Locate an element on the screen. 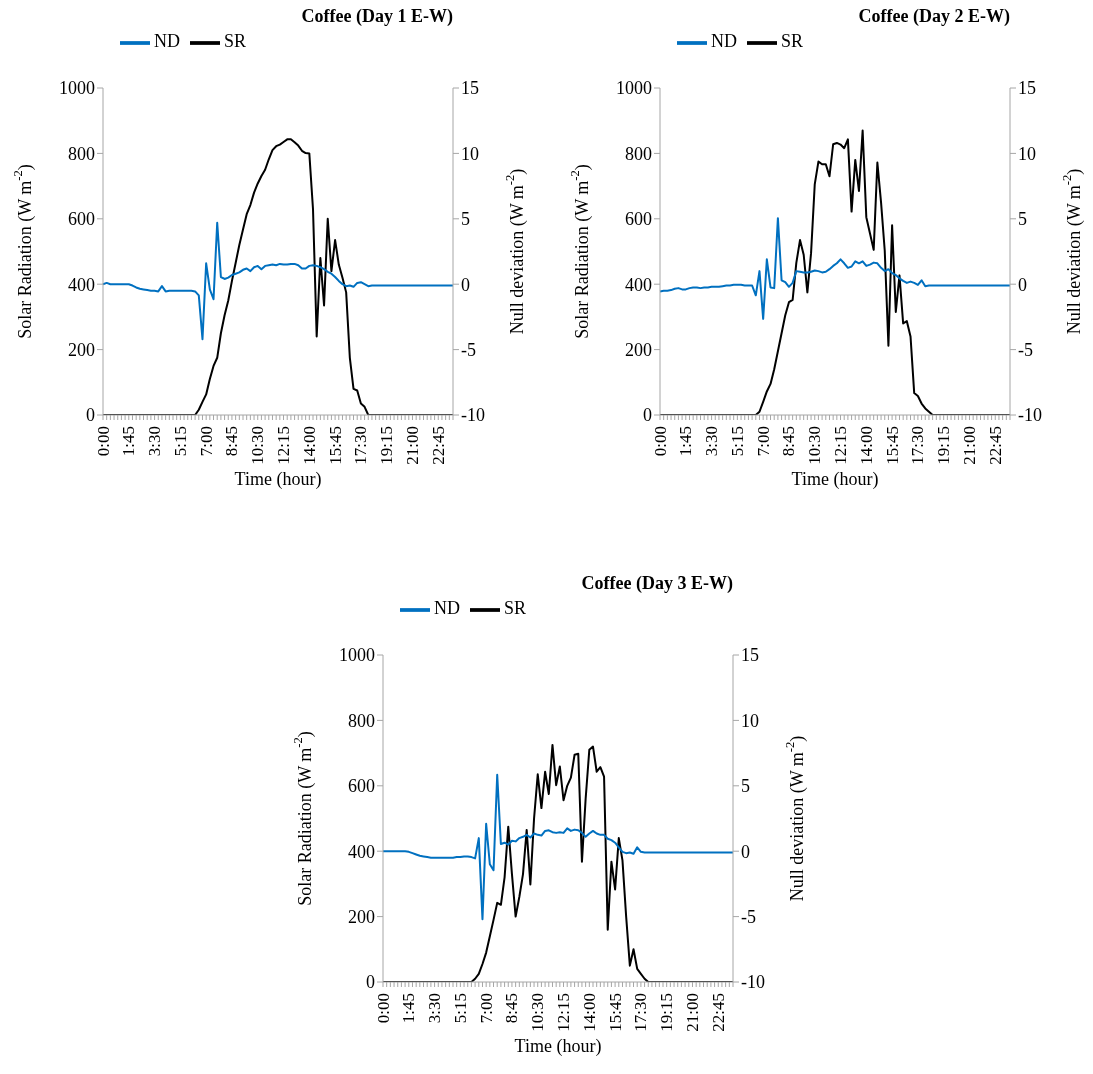 The width and height of the screenshot is (1093, 1074). chart-title: Coffee (Day 2 E-W) is located at coordinates (934, 16).